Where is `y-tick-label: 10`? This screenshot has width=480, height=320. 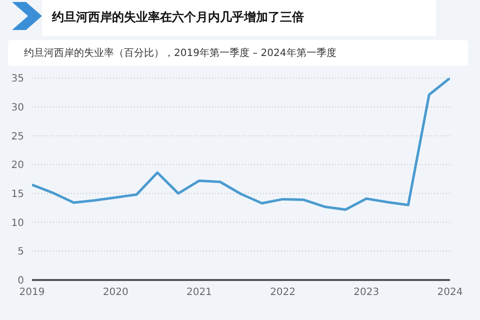
y-tick-label: 10 is located at coordinates (17, 223).